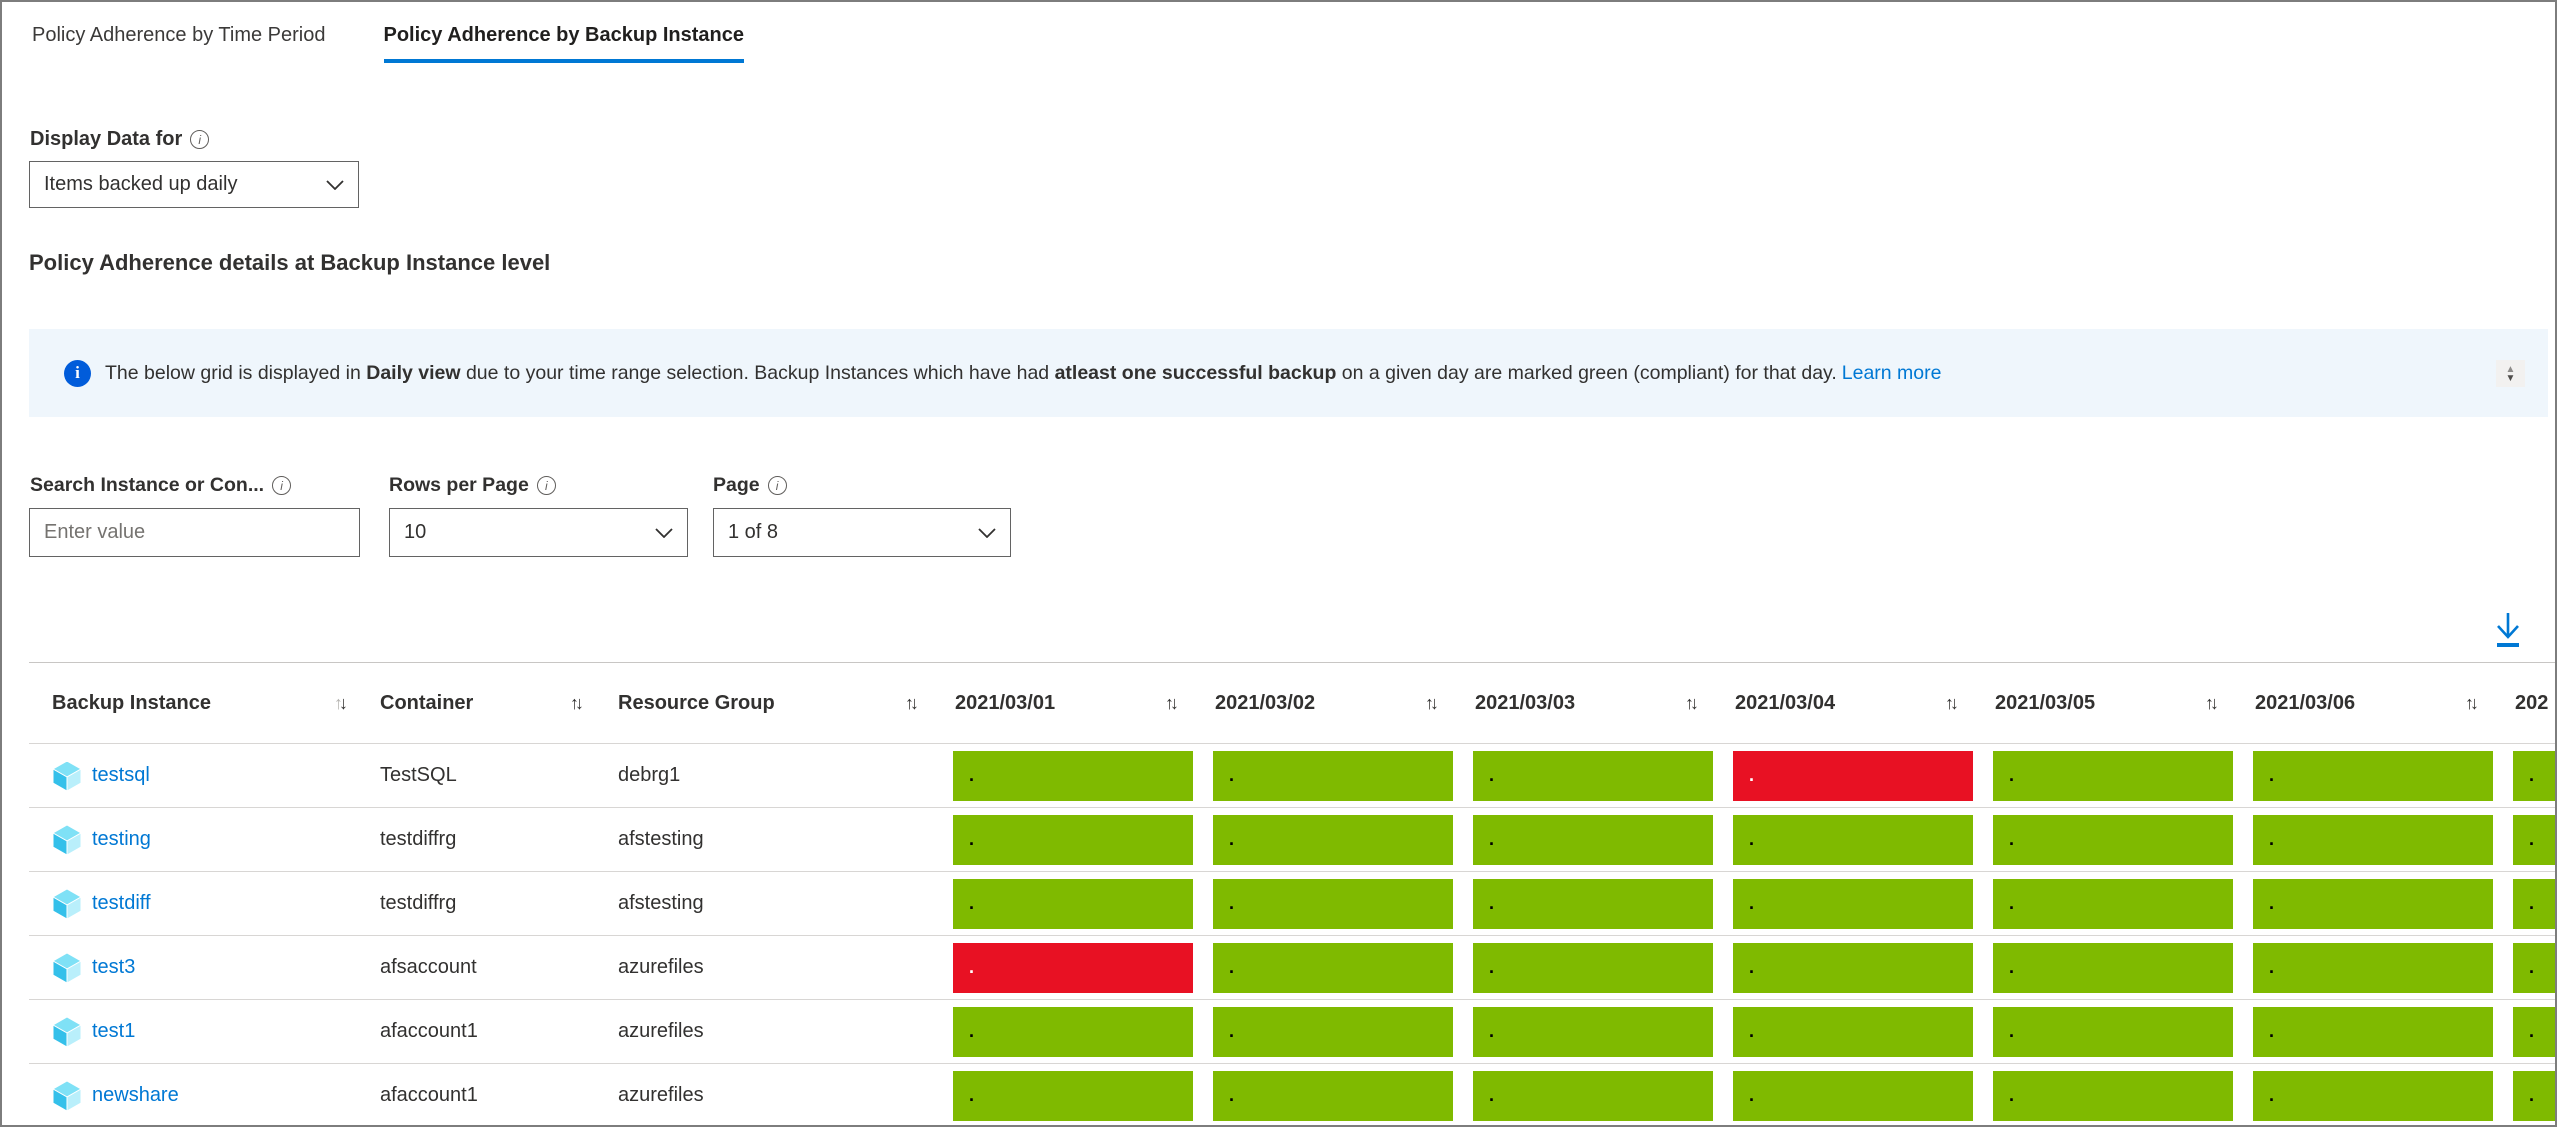  I want to click on backup-instance-link: test1, so click(114, 1031).